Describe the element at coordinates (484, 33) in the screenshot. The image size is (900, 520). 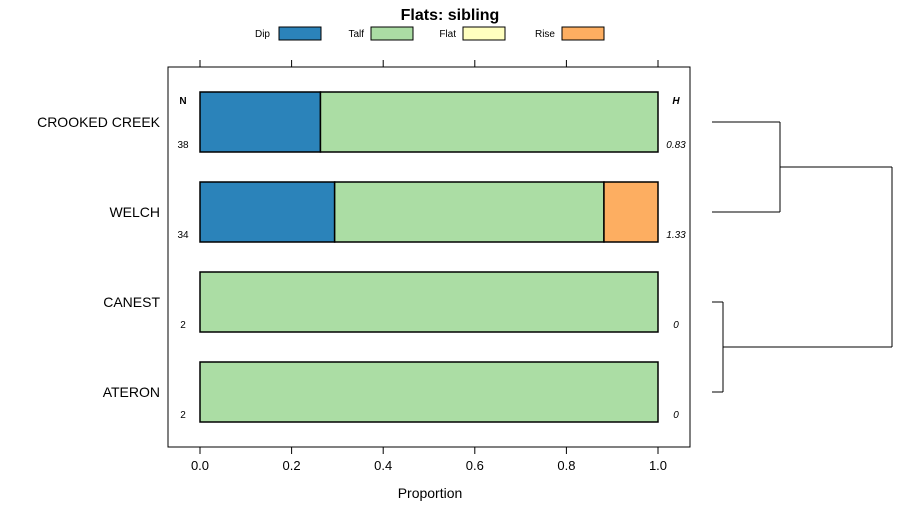
I see `legend-swatch-flat` at that location.